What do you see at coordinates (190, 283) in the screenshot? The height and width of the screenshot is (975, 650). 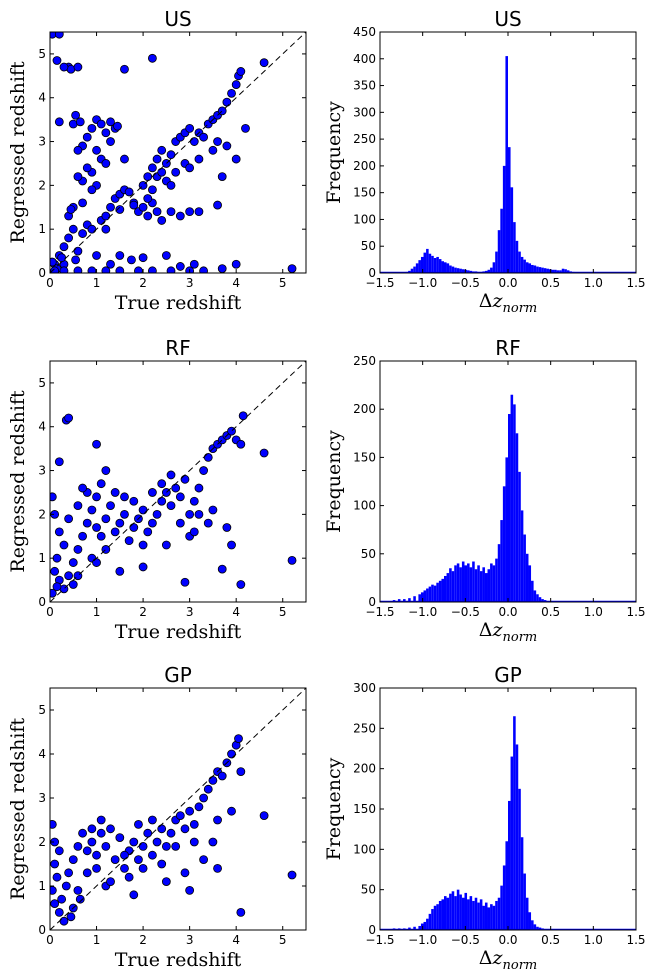 I see `x-tick-label: 3` at bounding box center [190, 283].